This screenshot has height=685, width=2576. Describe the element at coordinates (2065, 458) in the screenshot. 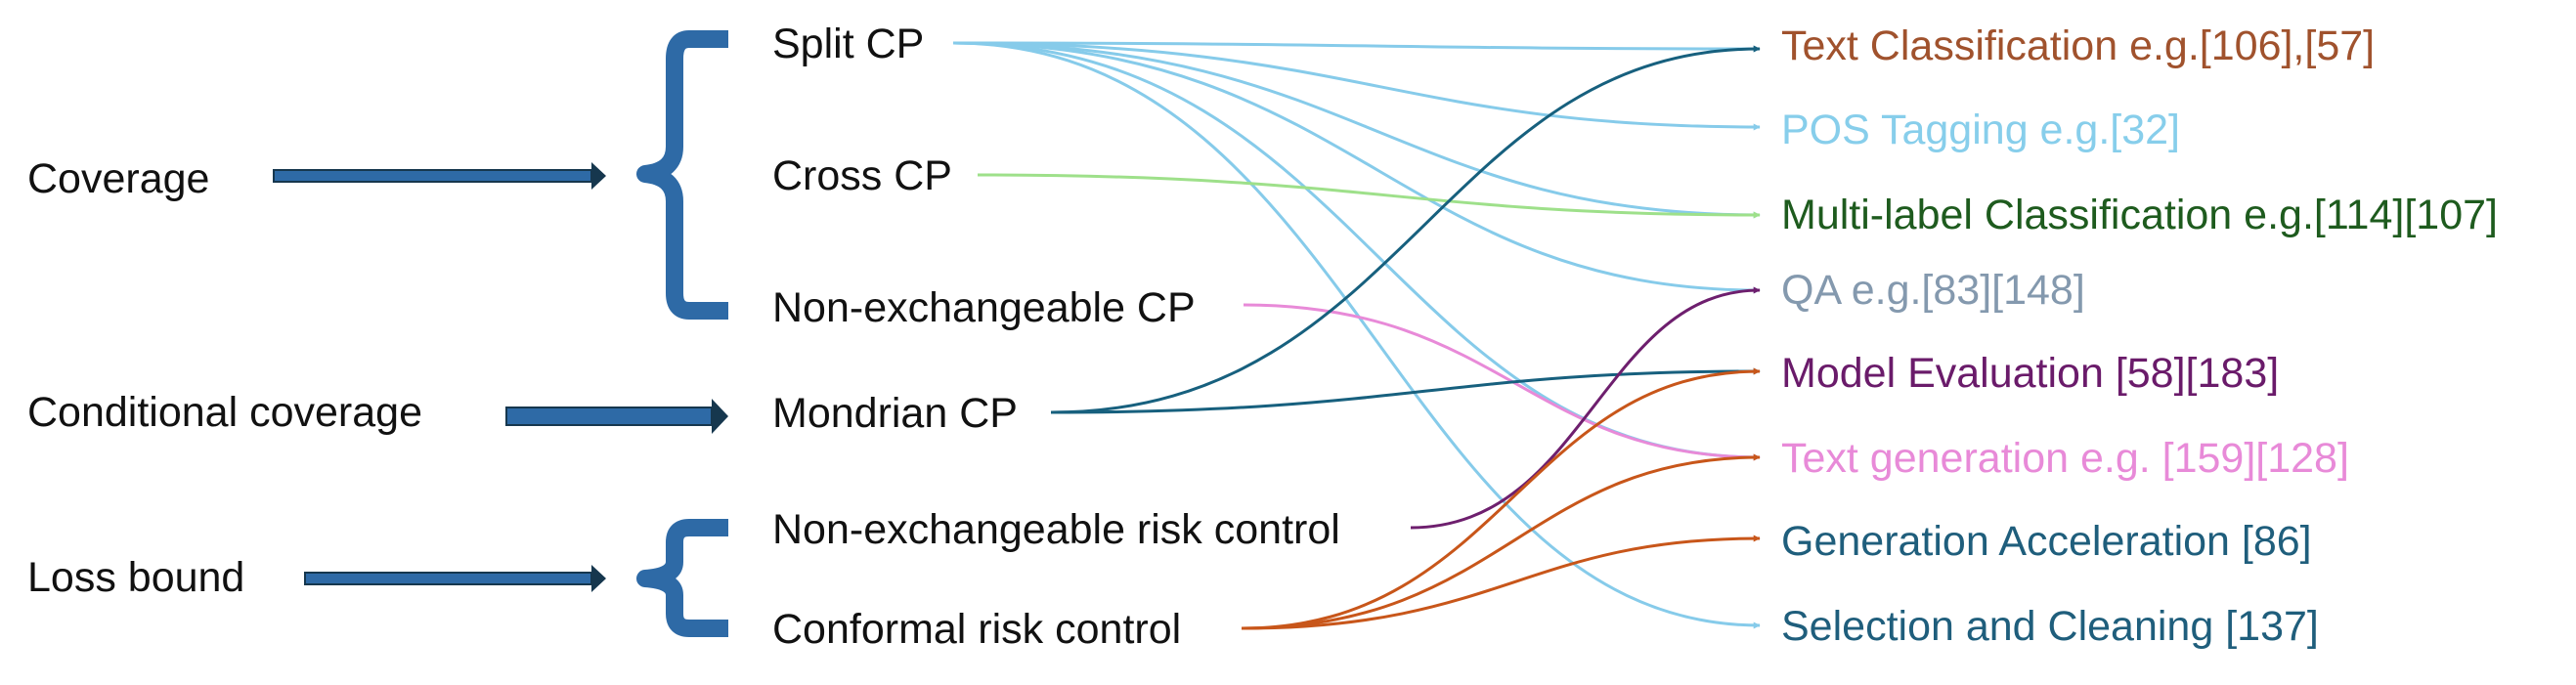

I see `app-text-generation: Text generation e.g. [159][128]` at that location.